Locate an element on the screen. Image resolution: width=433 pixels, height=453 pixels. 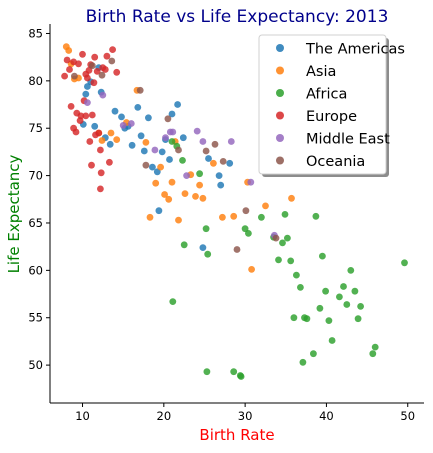
chart-title: Birth Rate vs Life Expectancy: 2013 is located at coordinates (237, 17).